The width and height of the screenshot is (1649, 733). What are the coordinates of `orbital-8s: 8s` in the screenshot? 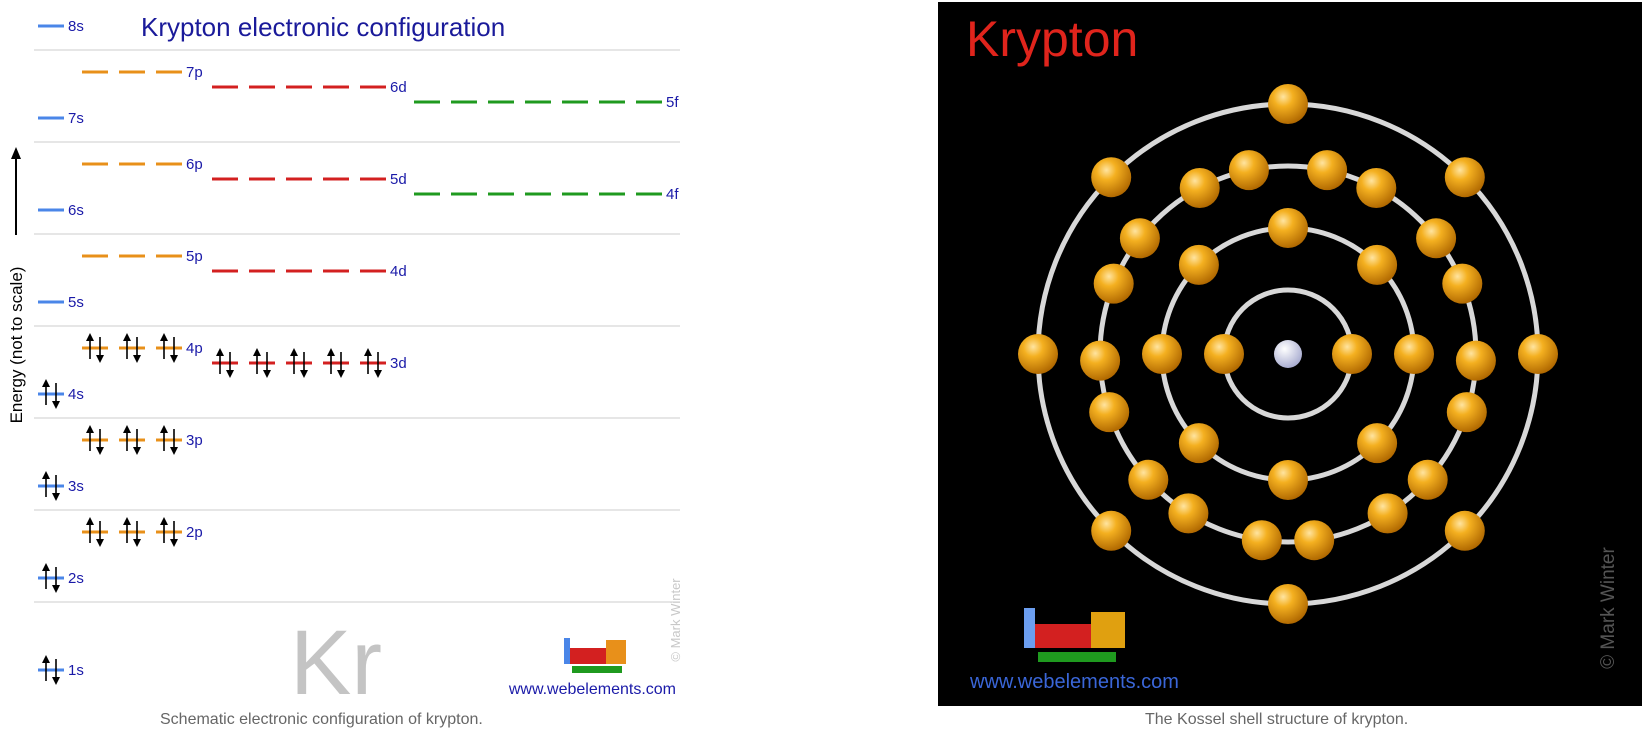 It's located at (61, 26).